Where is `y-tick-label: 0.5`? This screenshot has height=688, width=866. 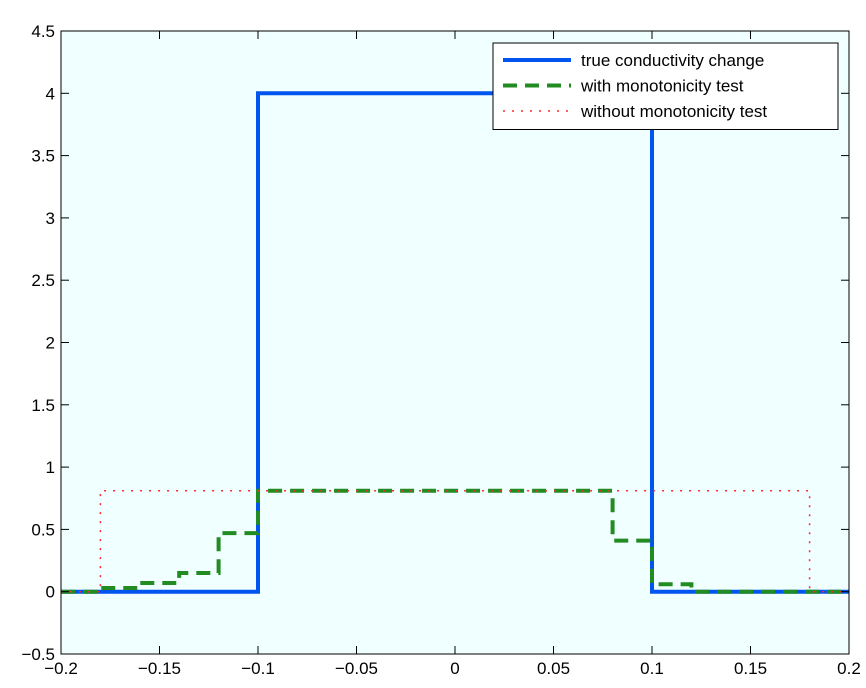
y-tick-label: 0.5 is located at coordinates (43, 529).